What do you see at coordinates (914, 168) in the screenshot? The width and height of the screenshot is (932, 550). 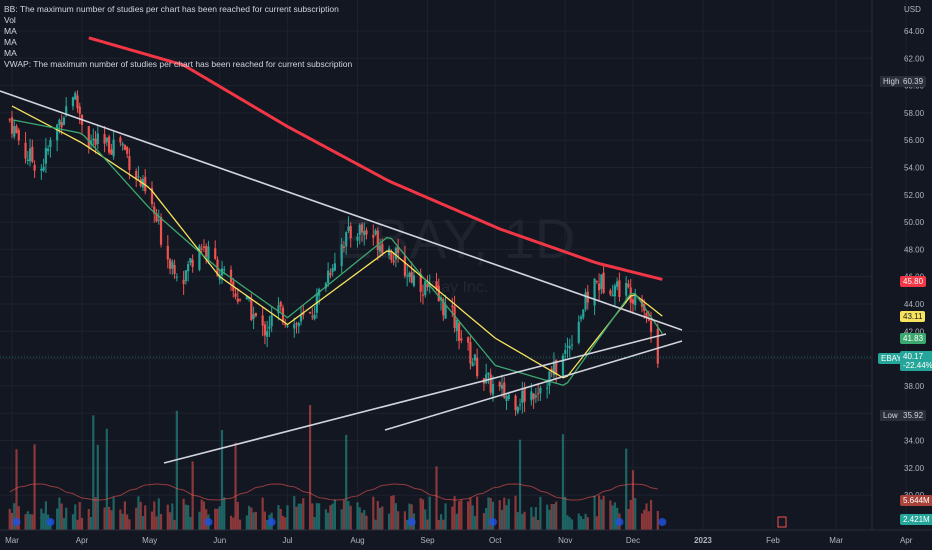 I see `price-tick: 54.00` at bounding box center [914, 168].